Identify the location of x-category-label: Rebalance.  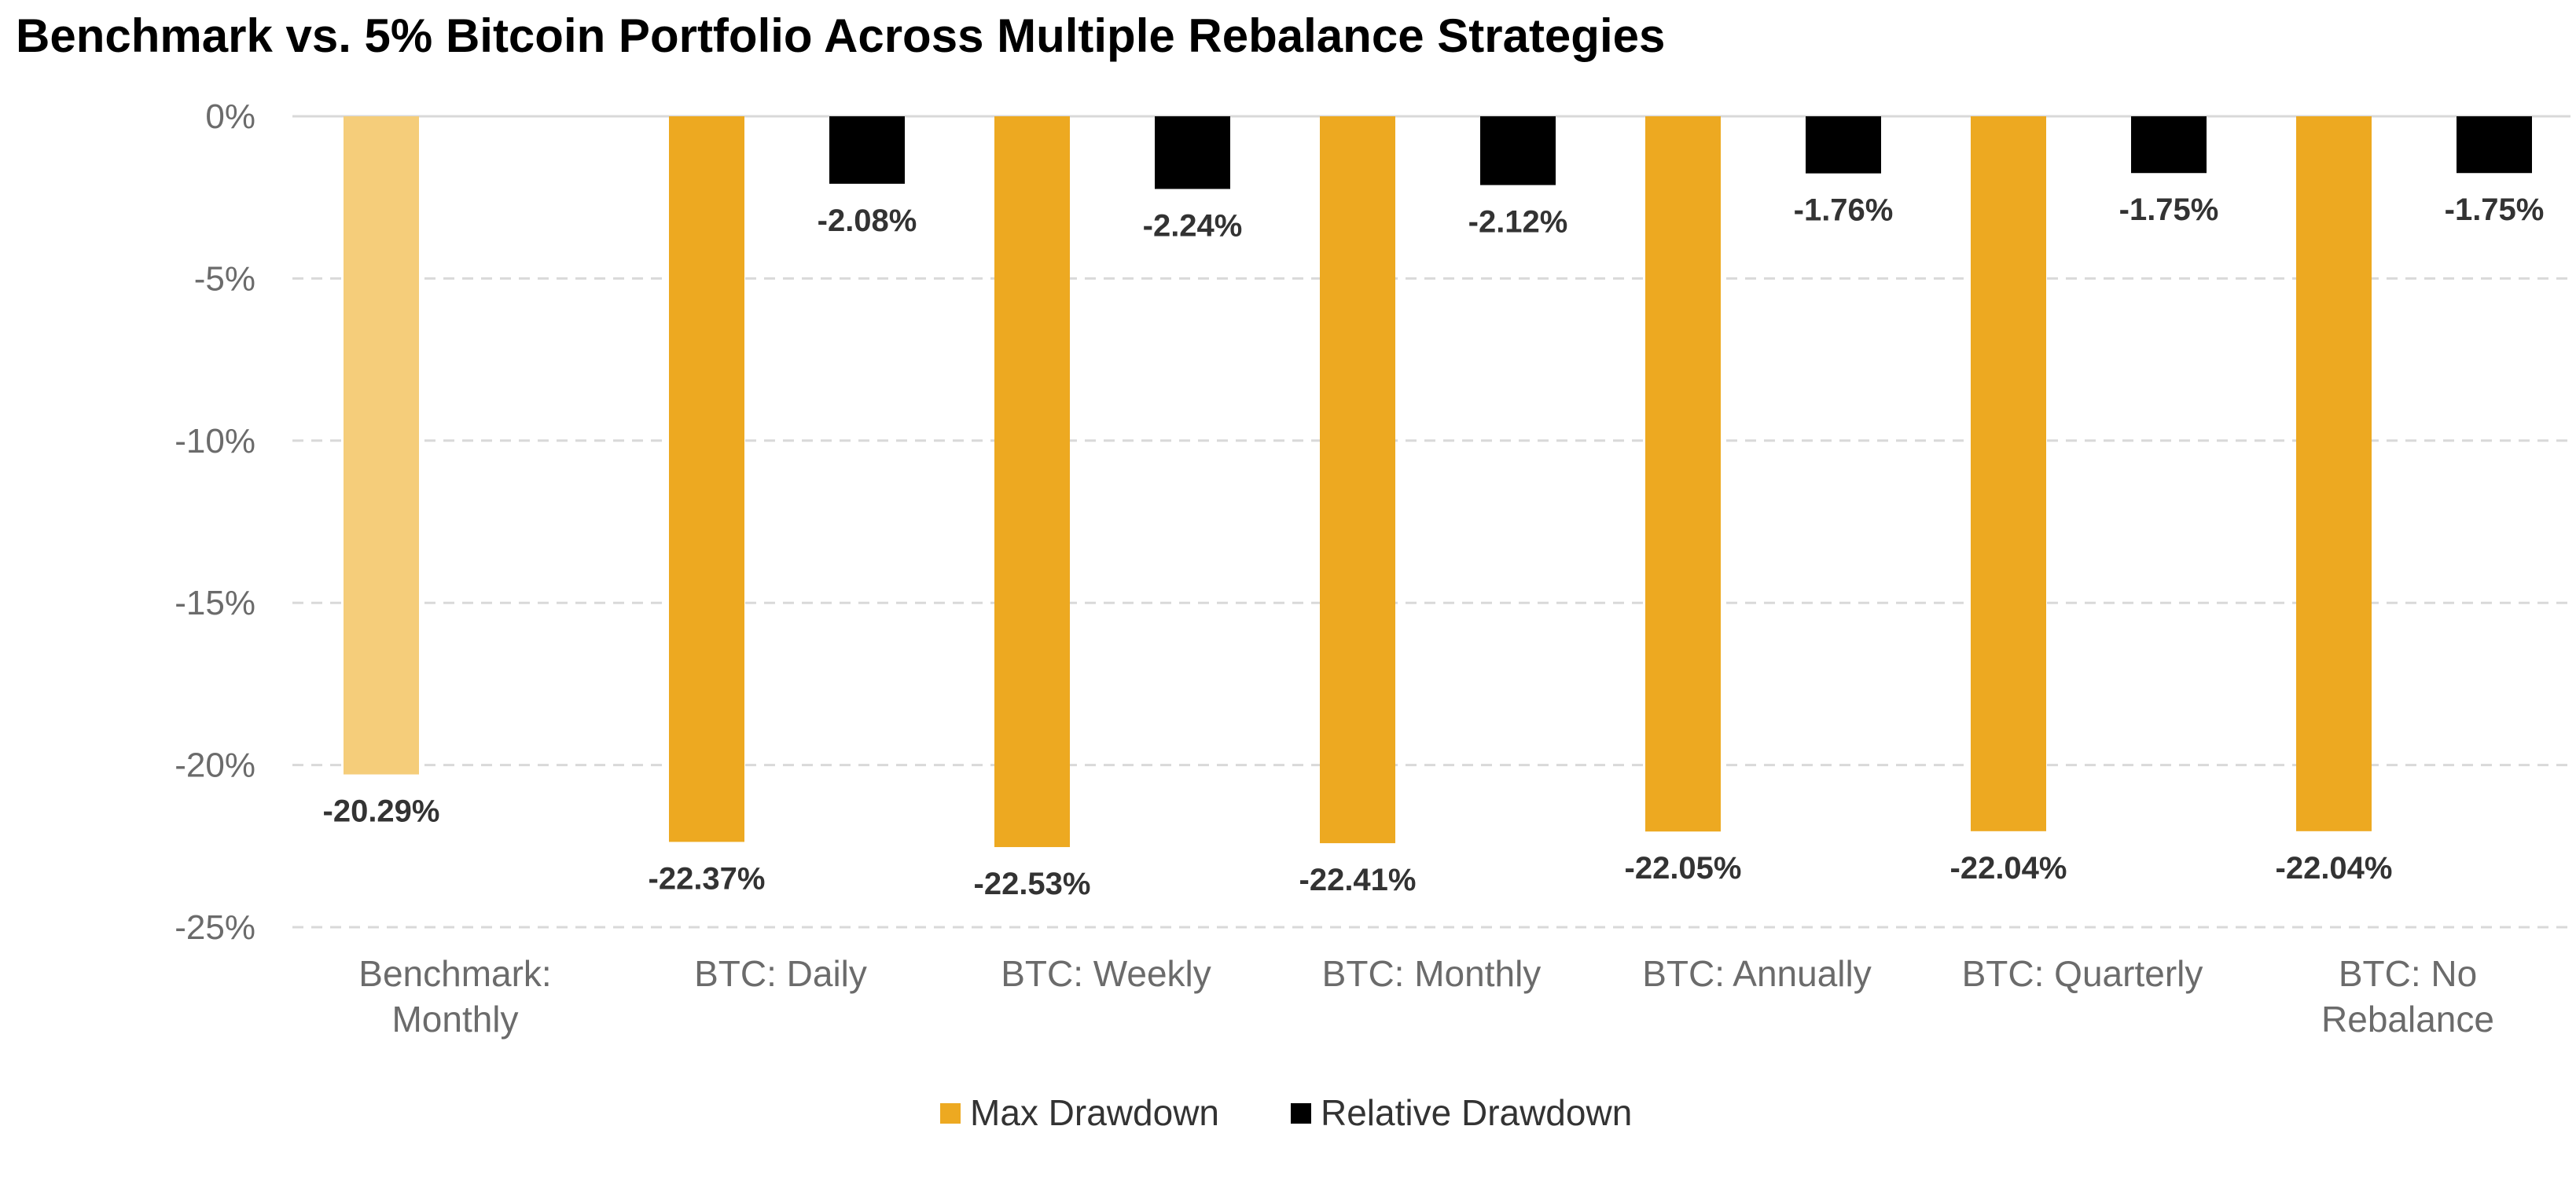
(2407, 1019).